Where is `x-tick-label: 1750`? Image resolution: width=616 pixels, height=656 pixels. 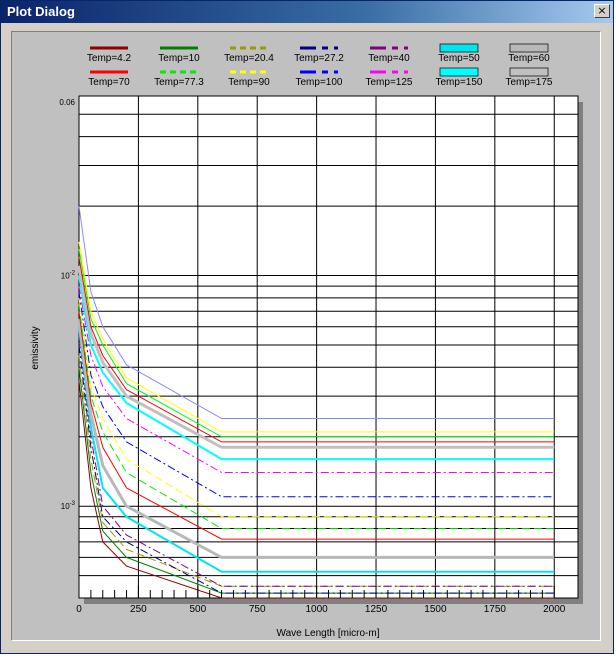
x-tick-label: 1750 is located at coordinates (495, 609).